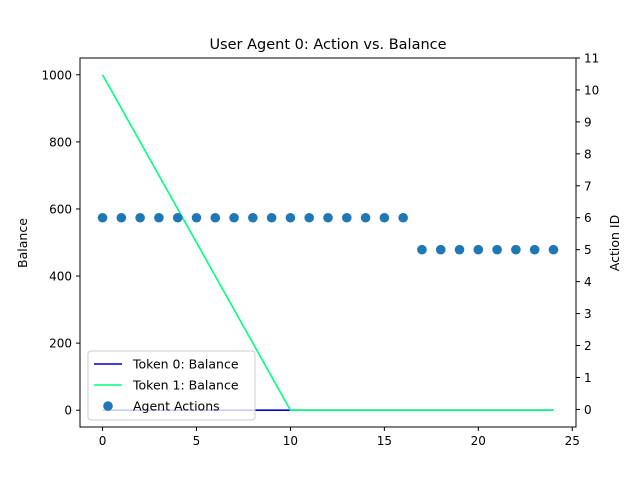 This screenshot has height=480, width=640. I want to click on x-axis: 0 5 10 15 20 25, so click(339, 437).